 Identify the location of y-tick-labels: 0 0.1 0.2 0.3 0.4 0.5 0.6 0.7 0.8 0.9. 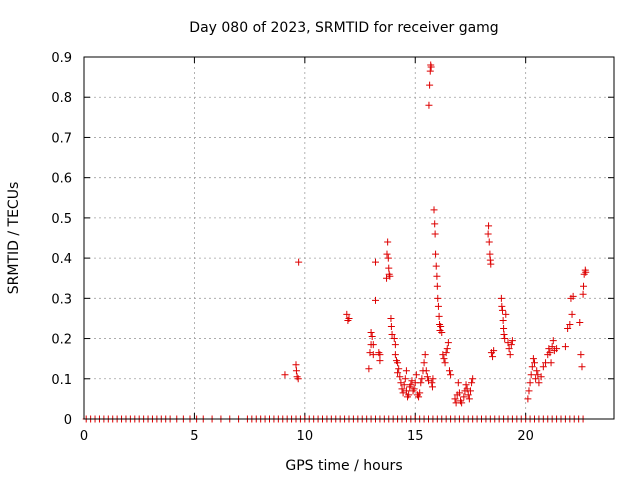
(61, 239).